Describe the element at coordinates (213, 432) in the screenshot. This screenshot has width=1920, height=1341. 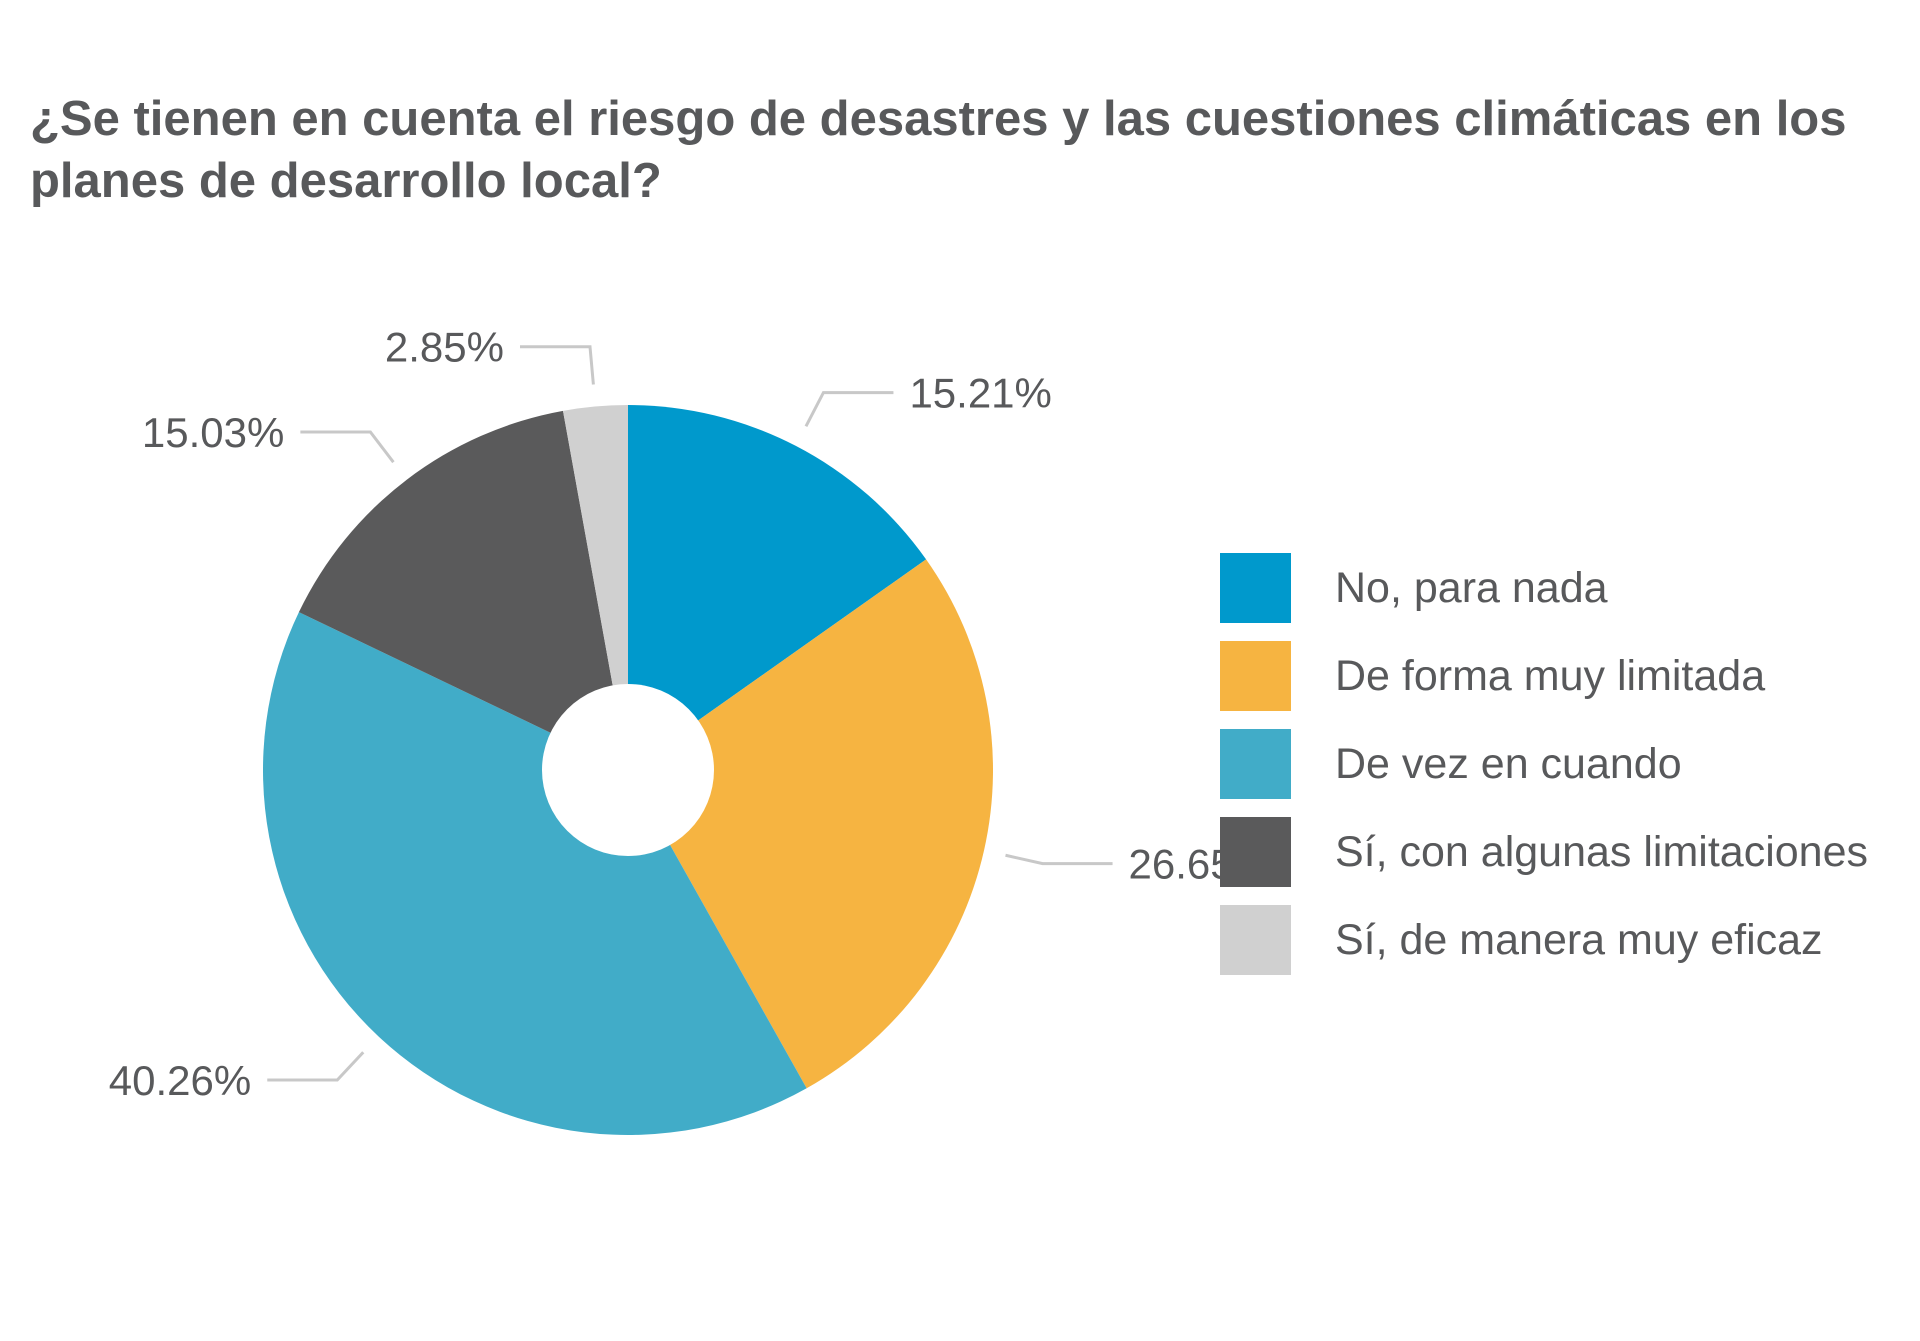
I see `data-label-4: 15.03%` at that location.